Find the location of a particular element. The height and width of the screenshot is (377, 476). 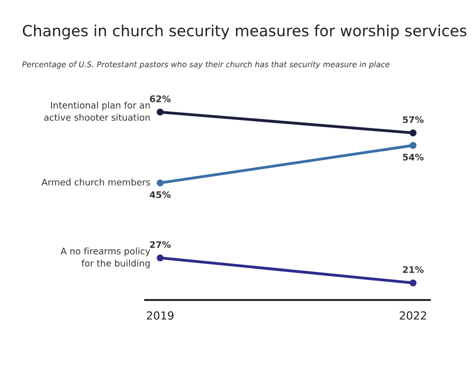

data-label: 54% is located at coordinates (413, 157).